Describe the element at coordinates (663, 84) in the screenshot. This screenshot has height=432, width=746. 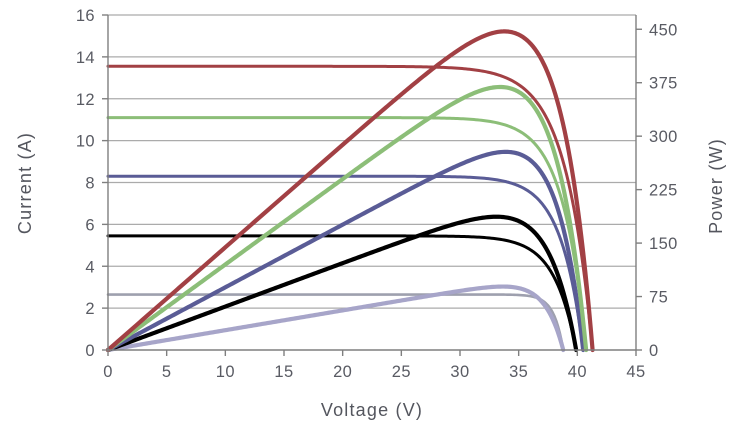
I see `y2-tick-label-375: 375` at that location.